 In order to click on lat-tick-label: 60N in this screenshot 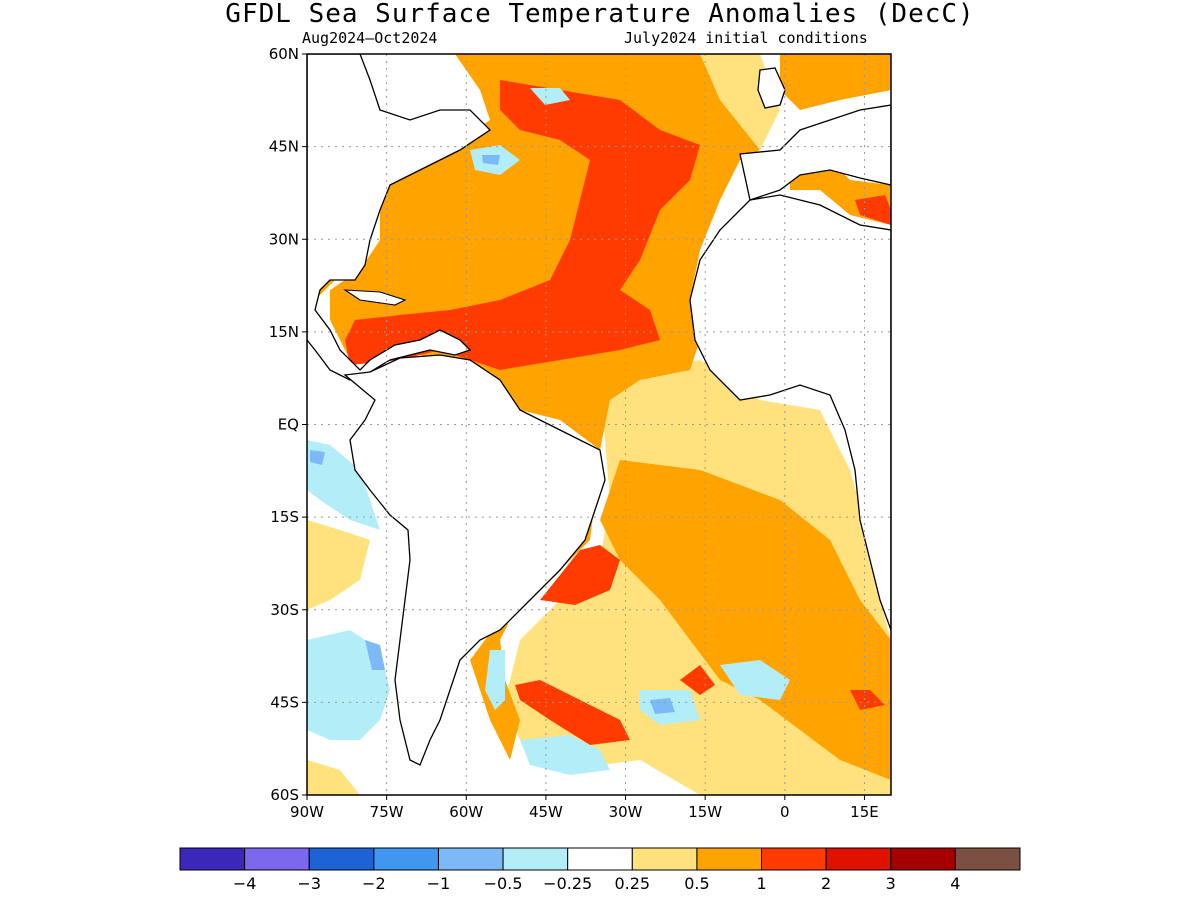, I will do `click(284, 54)`.